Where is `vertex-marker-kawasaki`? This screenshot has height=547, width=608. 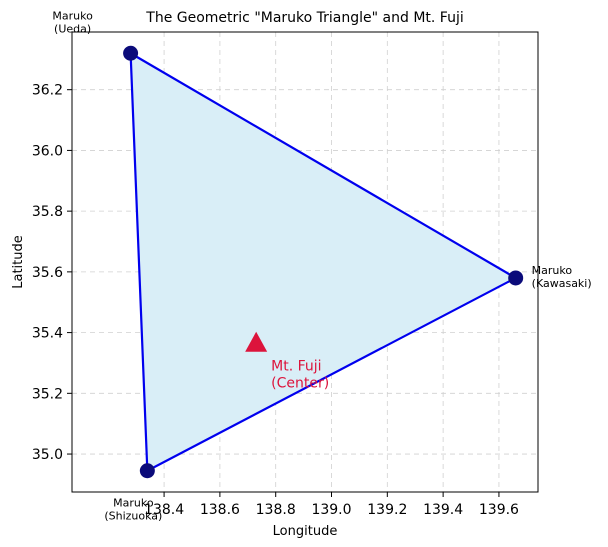 vertex-marker-kawasaki is located at coordinates (516, 278).